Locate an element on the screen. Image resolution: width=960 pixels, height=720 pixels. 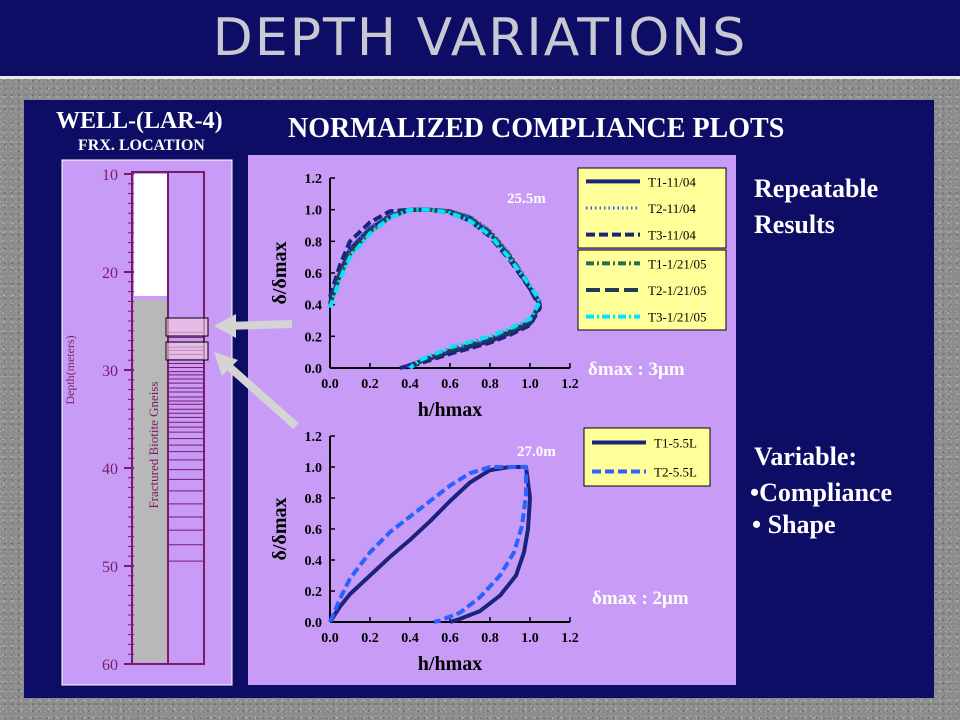
delta-max-label: δmax : 2μm is located at coordinates (640, 598).